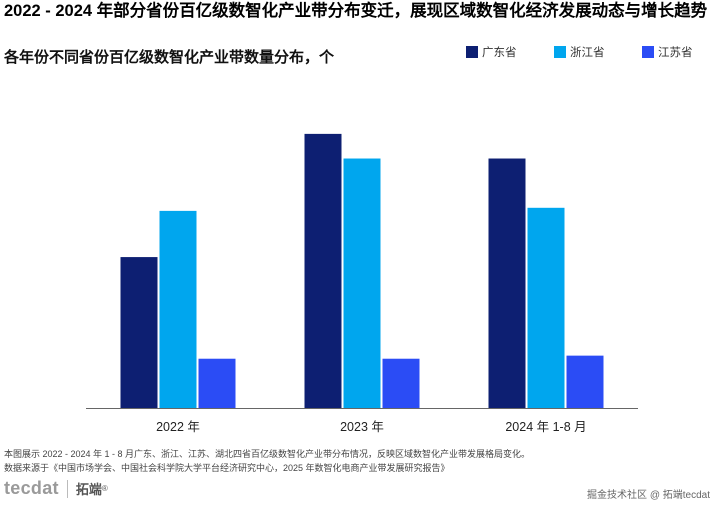 Image resolution: width=720 pixels, height=511 pixels. I want to click on legend-label-guangdong: 广东省, so click(499, 53).